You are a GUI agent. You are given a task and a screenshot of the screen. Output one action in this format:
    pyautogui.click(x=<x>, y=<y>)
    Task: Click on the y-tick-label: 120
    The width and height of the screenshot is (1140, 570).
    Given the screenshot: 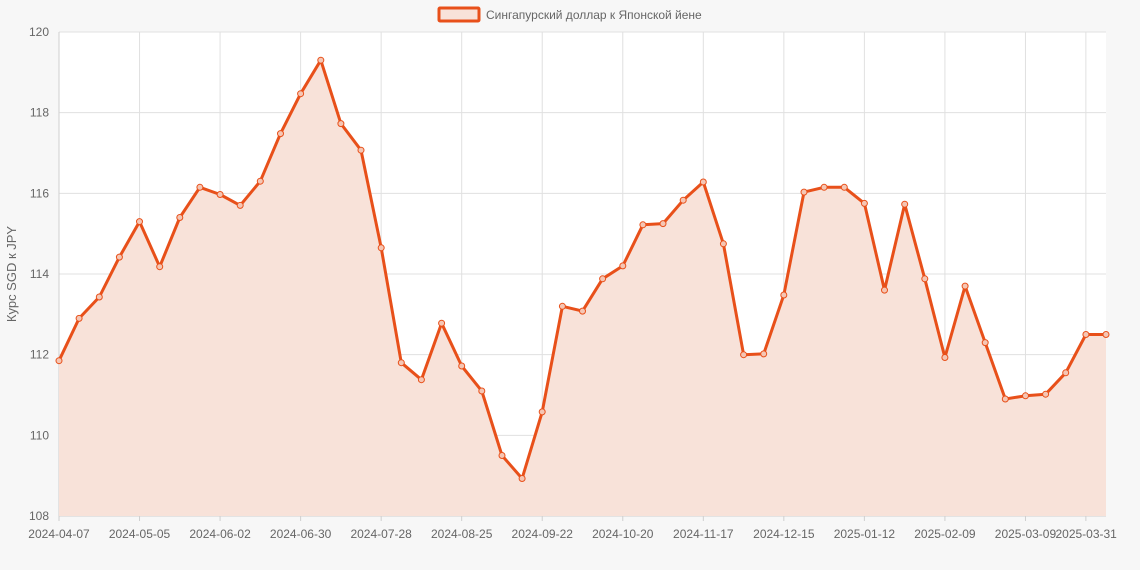 What is the action you would take?
    pyautogui.click(x=39, y=32)
    